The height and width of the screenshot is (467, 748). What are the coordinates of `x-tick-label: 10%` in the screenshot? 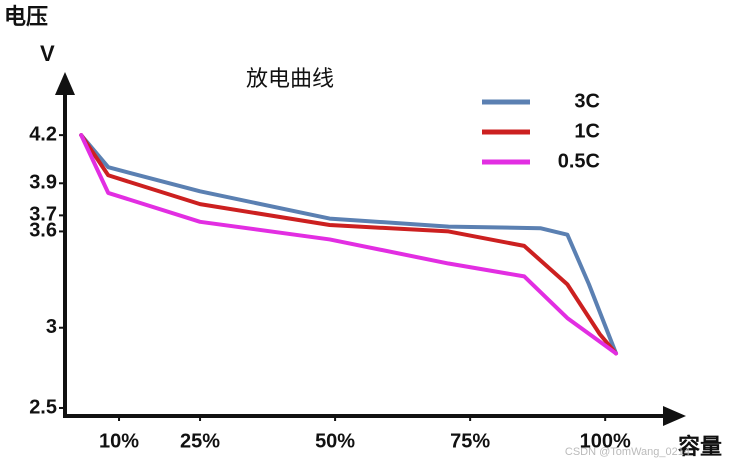 It's located at (119, 441).